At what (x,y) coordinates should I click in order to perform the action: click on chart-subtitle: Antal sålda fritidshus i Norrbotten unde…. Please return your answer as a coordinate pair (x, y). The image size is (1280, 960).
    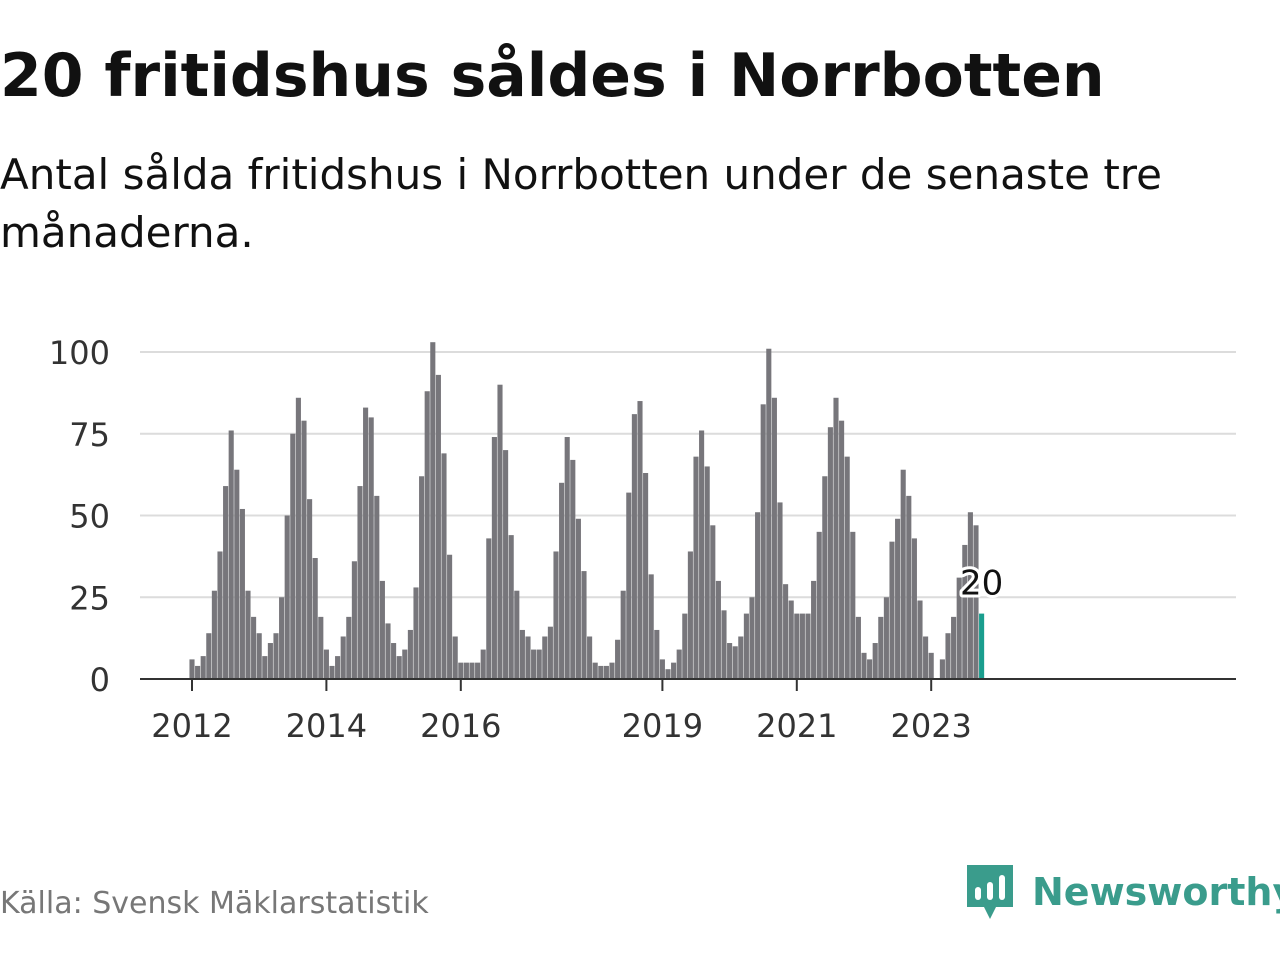
    Looking at the image, I should click on (581, 203).